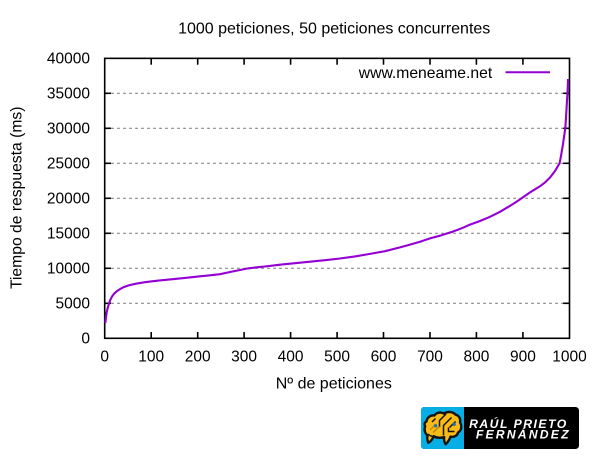 This screenshot has height=476, width=600. What do you see at coordinates (151, 357) in the screenshot?
I see `svg-text: 100` at bounding box center [151, 357].